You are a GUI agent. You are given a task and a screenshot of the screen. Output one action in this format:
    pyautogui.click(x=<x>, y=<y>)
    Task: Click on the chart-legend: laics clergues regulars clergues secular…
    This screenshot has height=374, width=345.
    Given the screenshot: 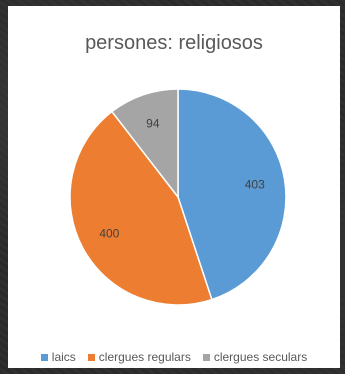 What is the action you would take?
    pyautogui.click(x=174, y=357)
    